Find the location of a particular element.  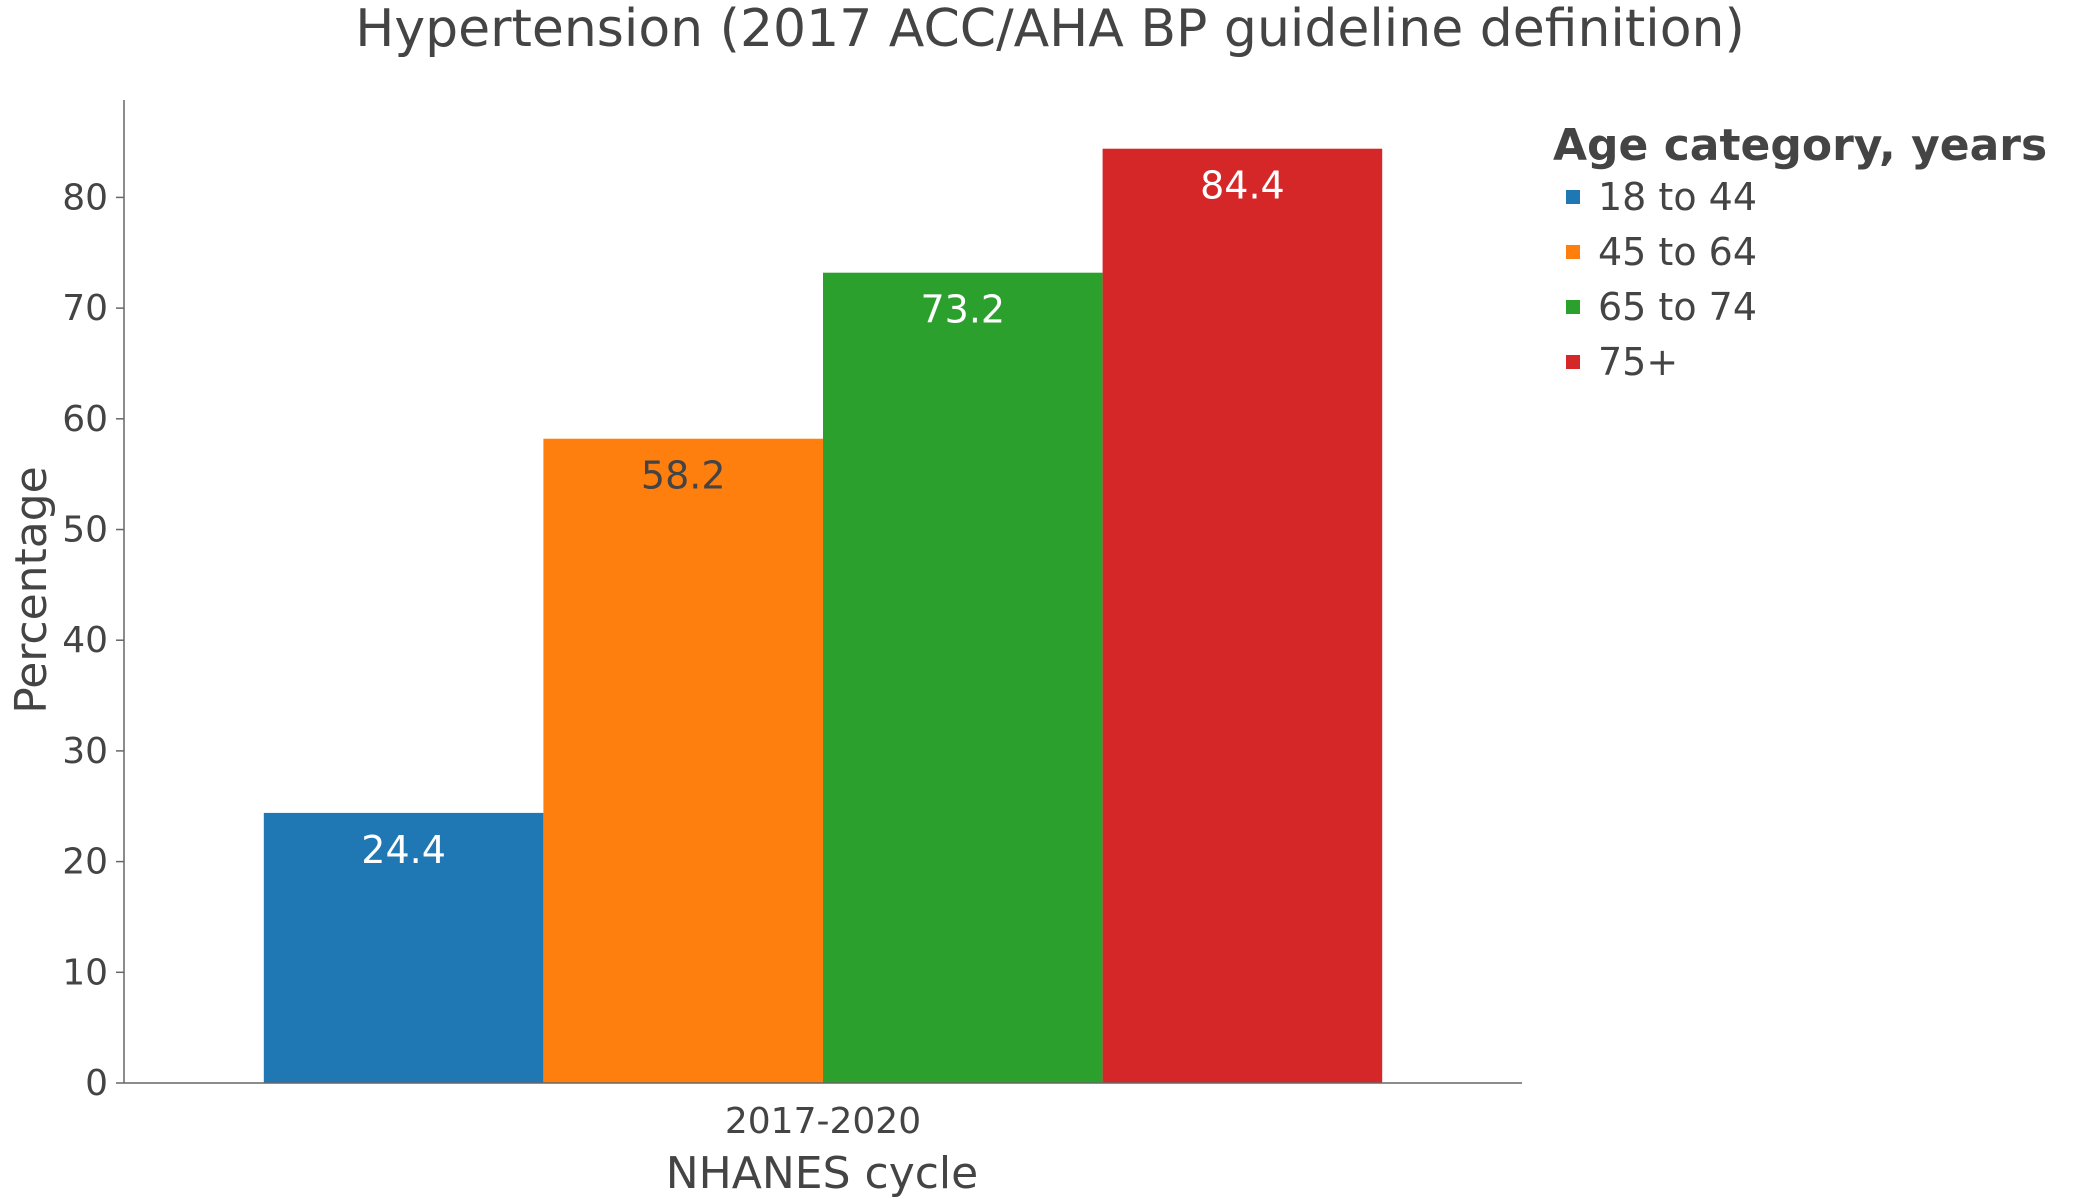

legend-label: 75+ is located at coordinates (1638, 362).